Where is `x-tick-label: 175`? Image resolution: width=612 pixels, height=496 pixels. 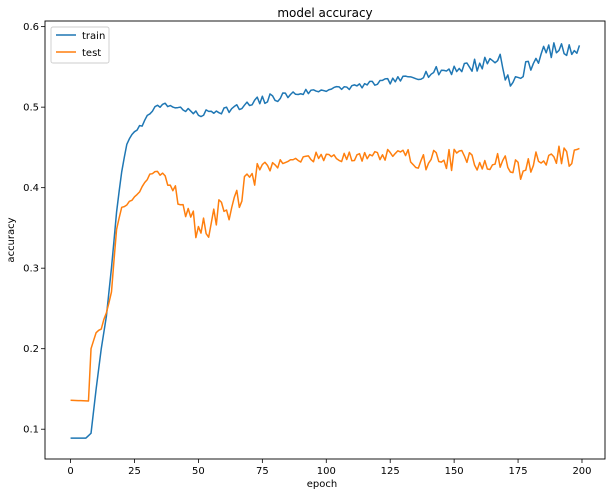 x-tick-label: 175 is located at coordinates (518, 471).